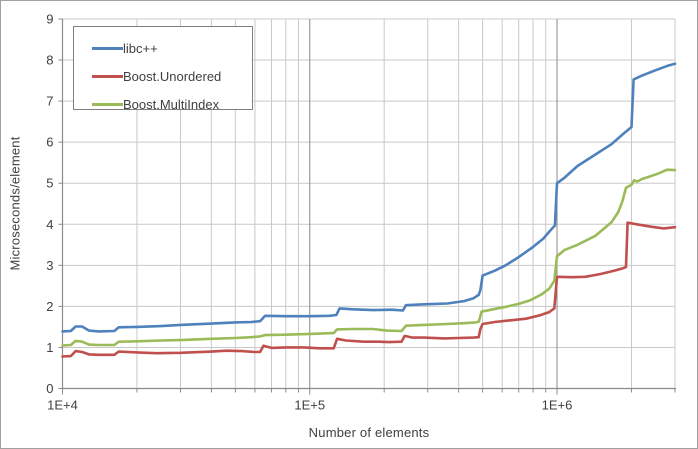 The height and width of the screenshot is (449, 698). Describe the element at coordinates (49, 224) in the screenshot. I see `y-tick-label: 4` at that location.